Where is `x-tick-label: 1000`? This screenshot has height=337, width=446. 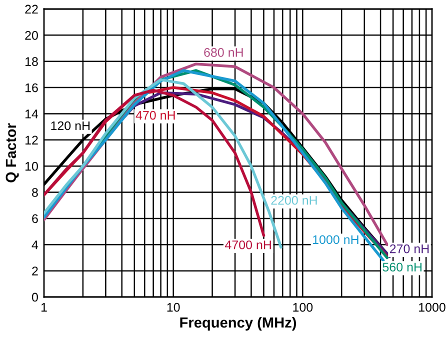
x-tick-label: 1000 is located at coordinates (432, 307).